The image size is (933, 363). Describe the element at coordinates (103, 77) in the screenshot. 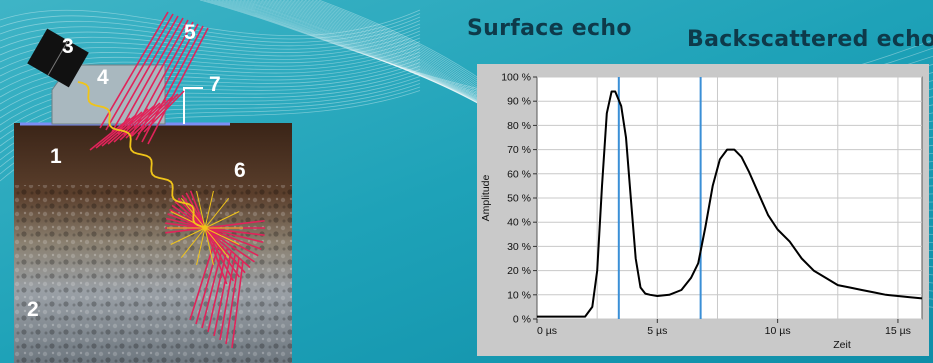

I see `label-4: 4` at that location.